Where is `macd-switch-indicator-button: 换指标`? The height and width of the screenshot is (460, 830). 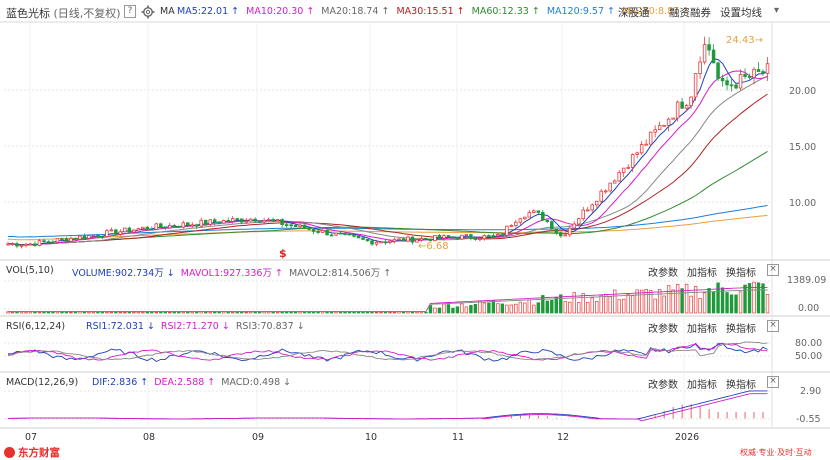 macd-switch-indicator-button: 换指标 is located at coordinates (741, 385).